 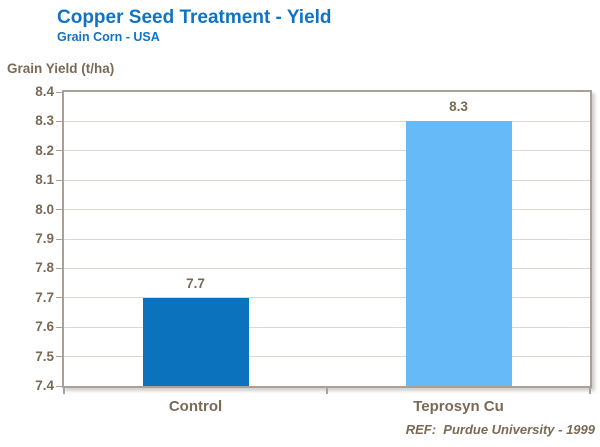 What do you see at coordinates (44, 297) in the screenshot?
I see `y-tick-label: 7.7` at bounding box center [44, 297].